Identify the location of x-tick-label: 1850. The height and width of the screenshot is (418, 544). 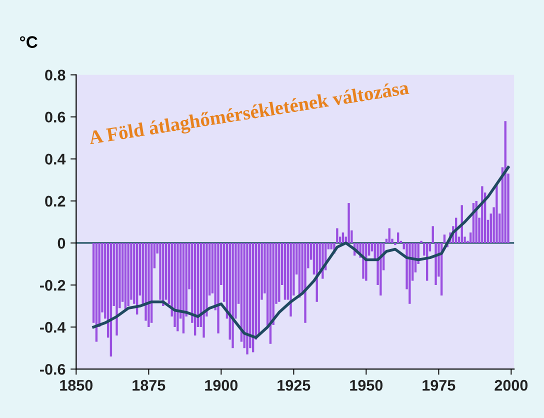
(76, 385).